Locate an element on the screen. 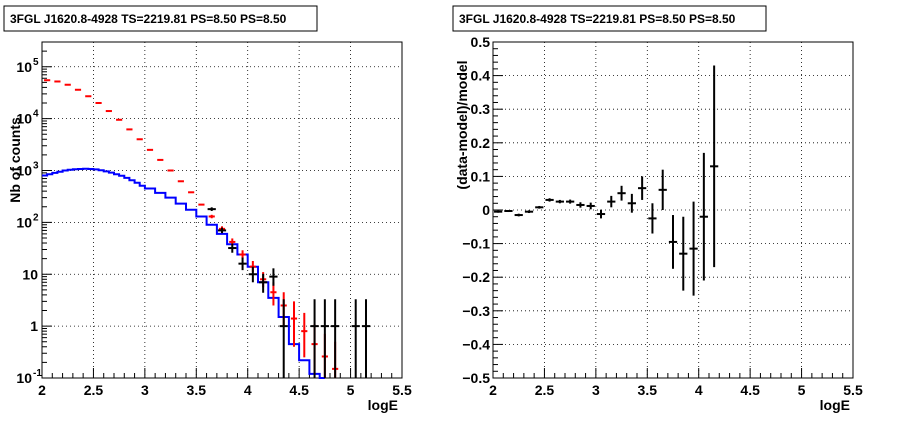  residual-y-tick-label: 0 is located at coordinates (486, 210).